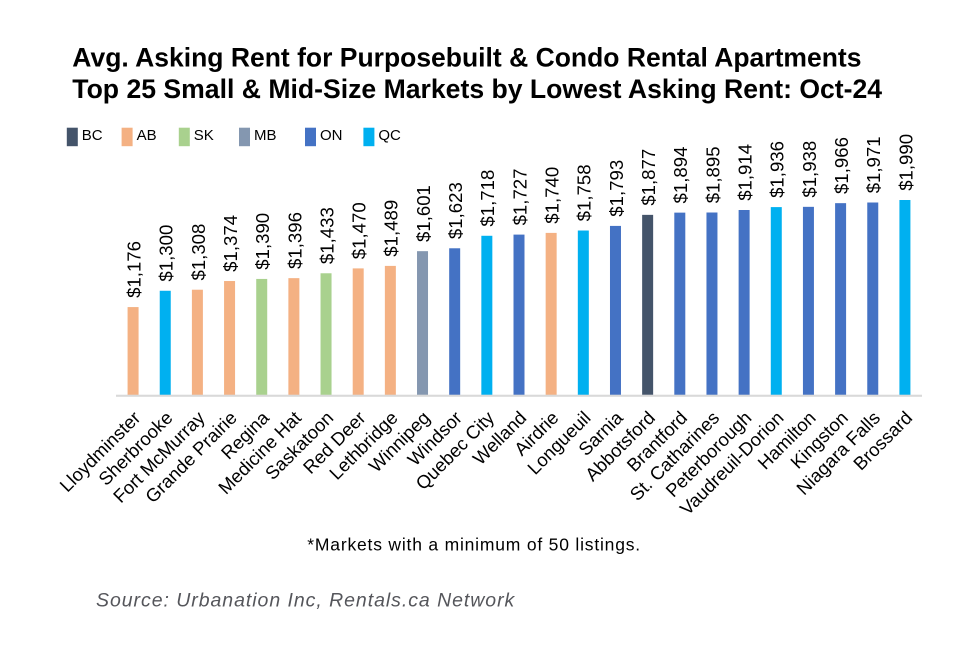  I want to click on svg-text: $1,601, so click(423, 213).